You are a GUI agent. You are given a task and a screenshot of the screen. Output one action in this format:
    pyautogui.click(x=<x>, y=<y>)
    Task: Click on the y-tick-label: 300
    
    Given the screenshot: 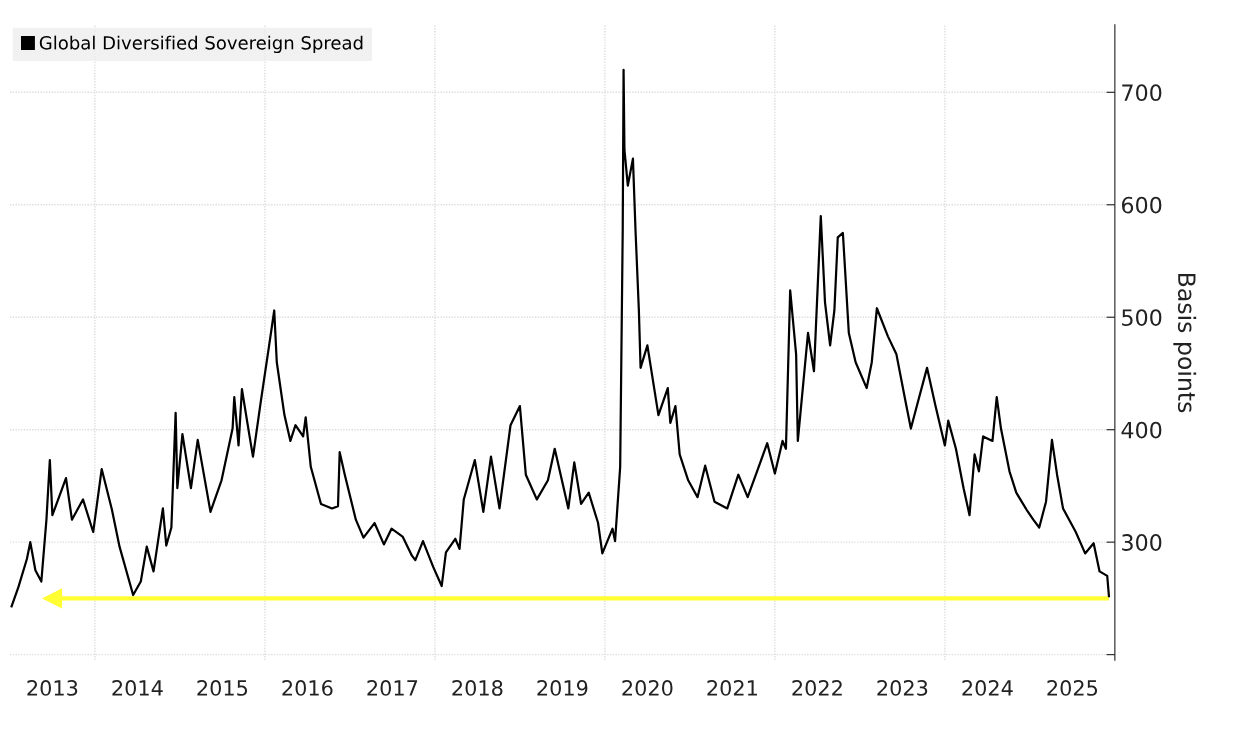 What is the action you would take?
    pyautogui.click(x=1142, y=542)
    